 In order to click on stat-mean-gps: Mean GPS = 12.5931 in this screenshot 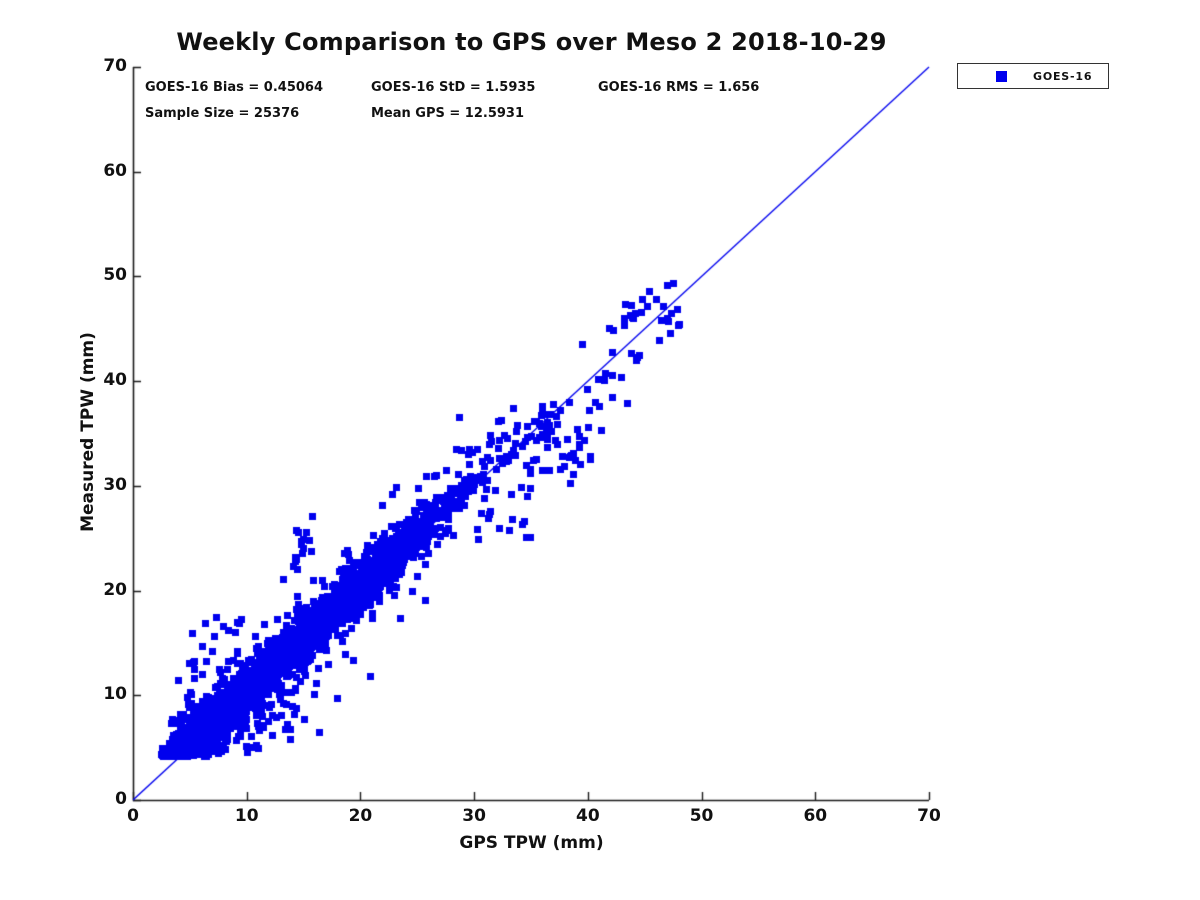, I will do `click(448, 113)`.